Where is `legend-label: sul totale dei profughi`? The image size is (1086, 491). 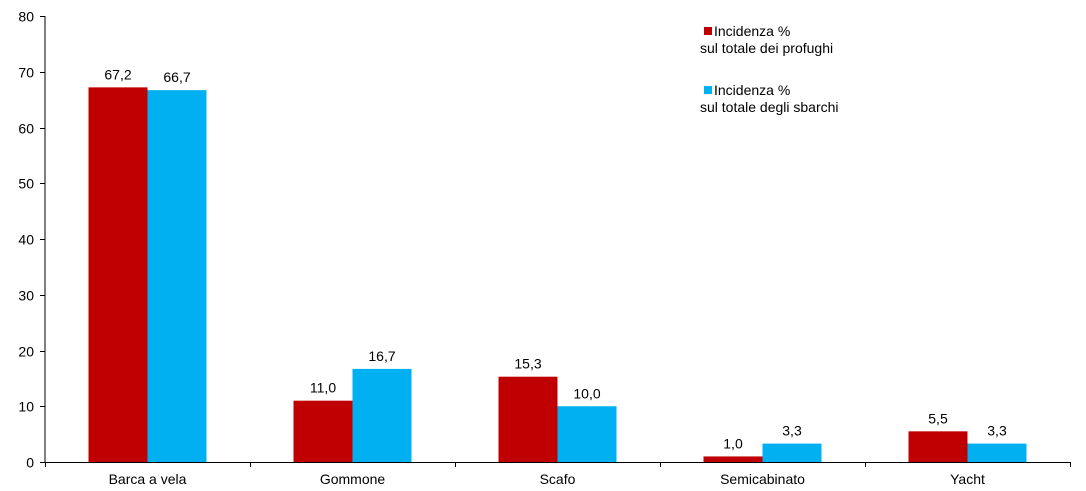 legend-label: sul totale dei profughi is located at coordinates (766, 48).